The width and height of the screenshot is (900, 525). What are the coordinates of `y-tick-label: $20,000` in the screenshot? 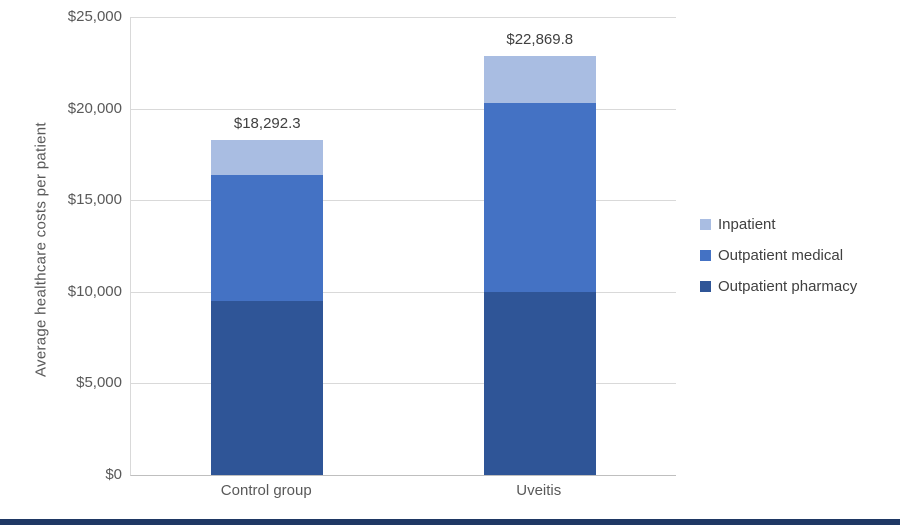 It's located at (94, 108).